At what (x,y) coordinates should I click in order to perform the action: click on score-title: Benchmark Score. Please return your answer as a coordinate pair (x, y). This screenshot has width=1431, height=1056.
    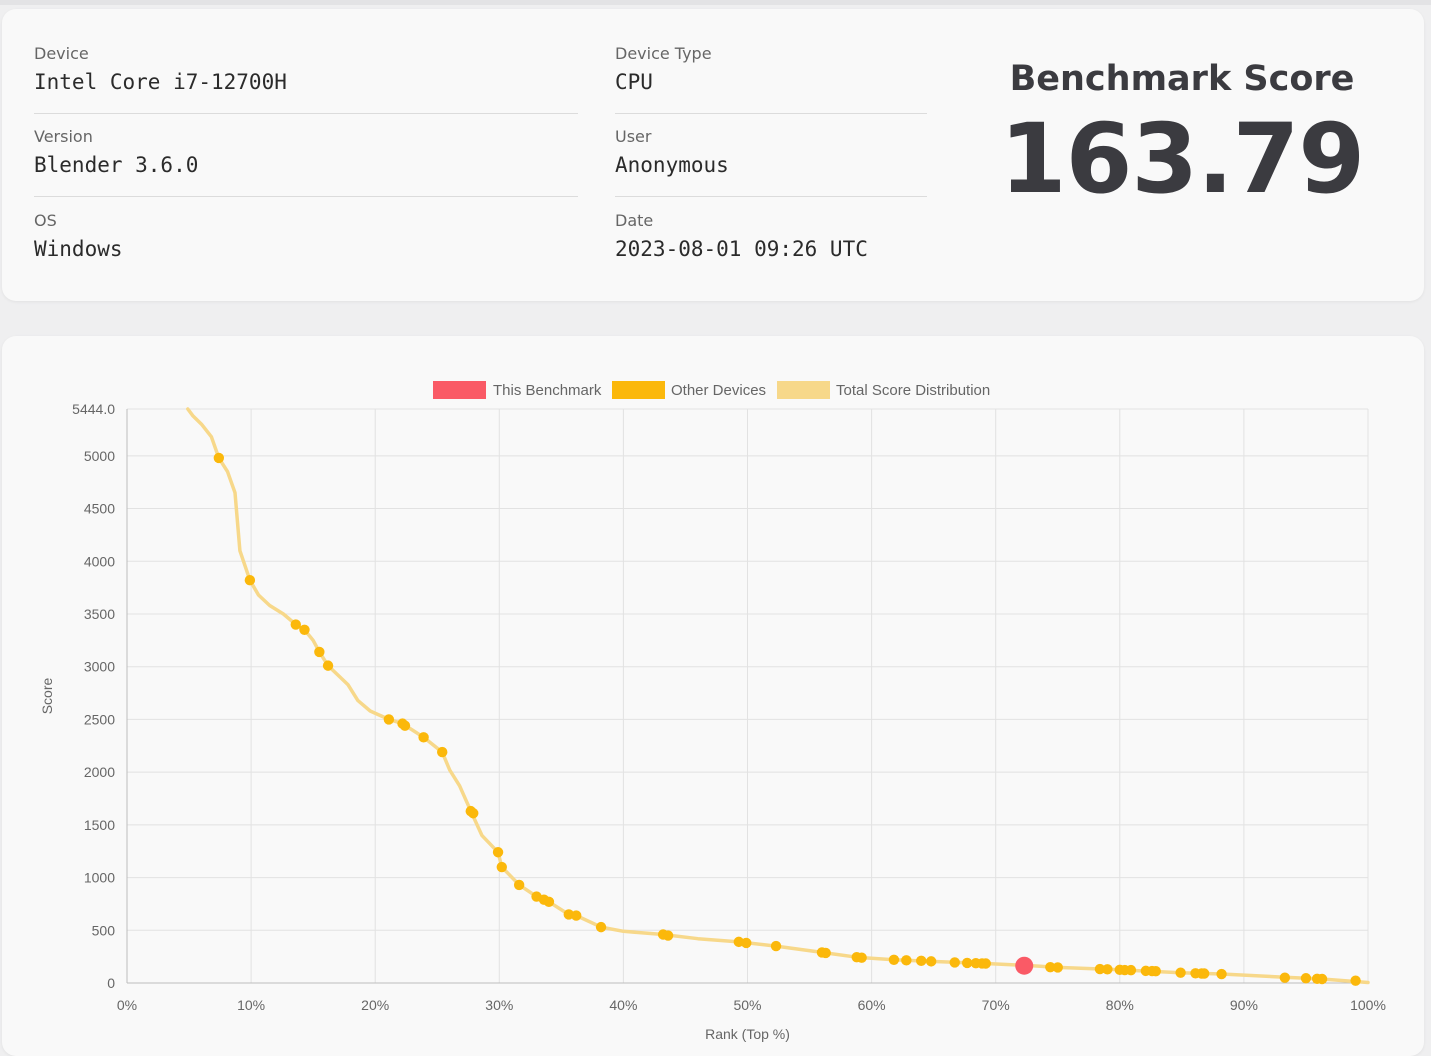
    Looking at the image, I should click on (1182, 79).